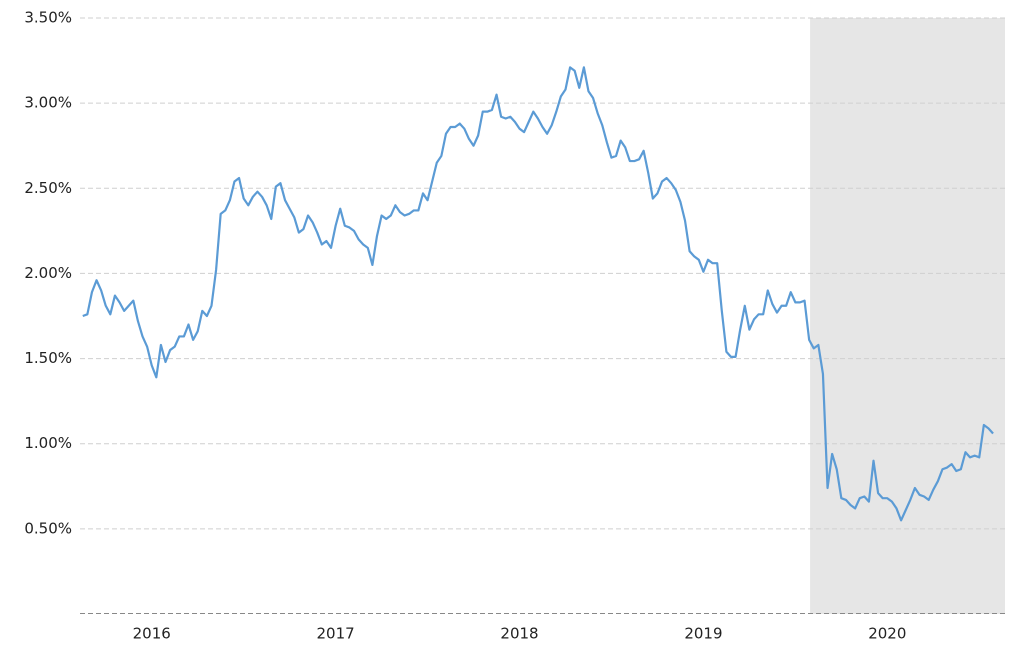  What do you see at coordinates (152, 634) in the screenshot?
I see `x-tick-label: 2016` at bounding box center [152, 634].